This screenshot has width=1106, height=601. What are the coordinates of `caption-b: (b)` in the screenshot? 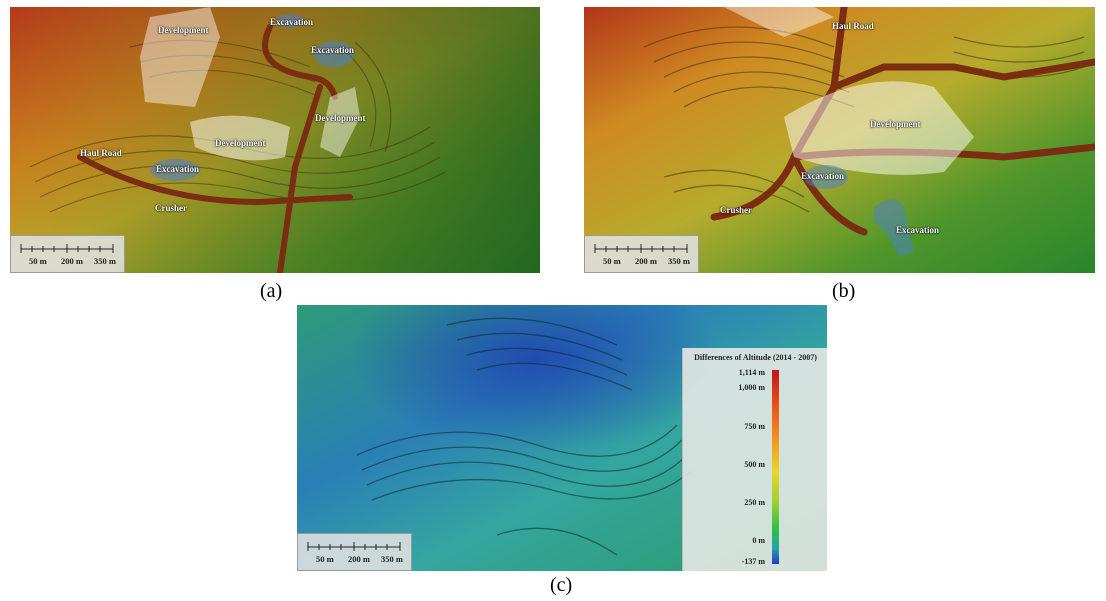 It's located at (844, 291).